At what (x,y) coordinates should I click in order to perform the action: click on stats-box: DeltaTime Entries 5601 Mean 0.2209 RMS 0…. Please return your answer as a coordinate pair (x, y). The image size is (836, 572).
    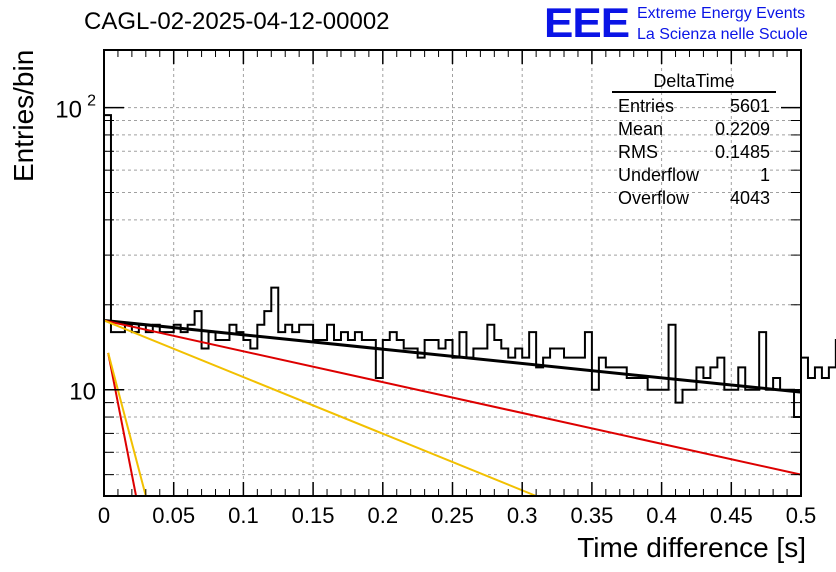
    Looking at the image, I should click on (694, 141).